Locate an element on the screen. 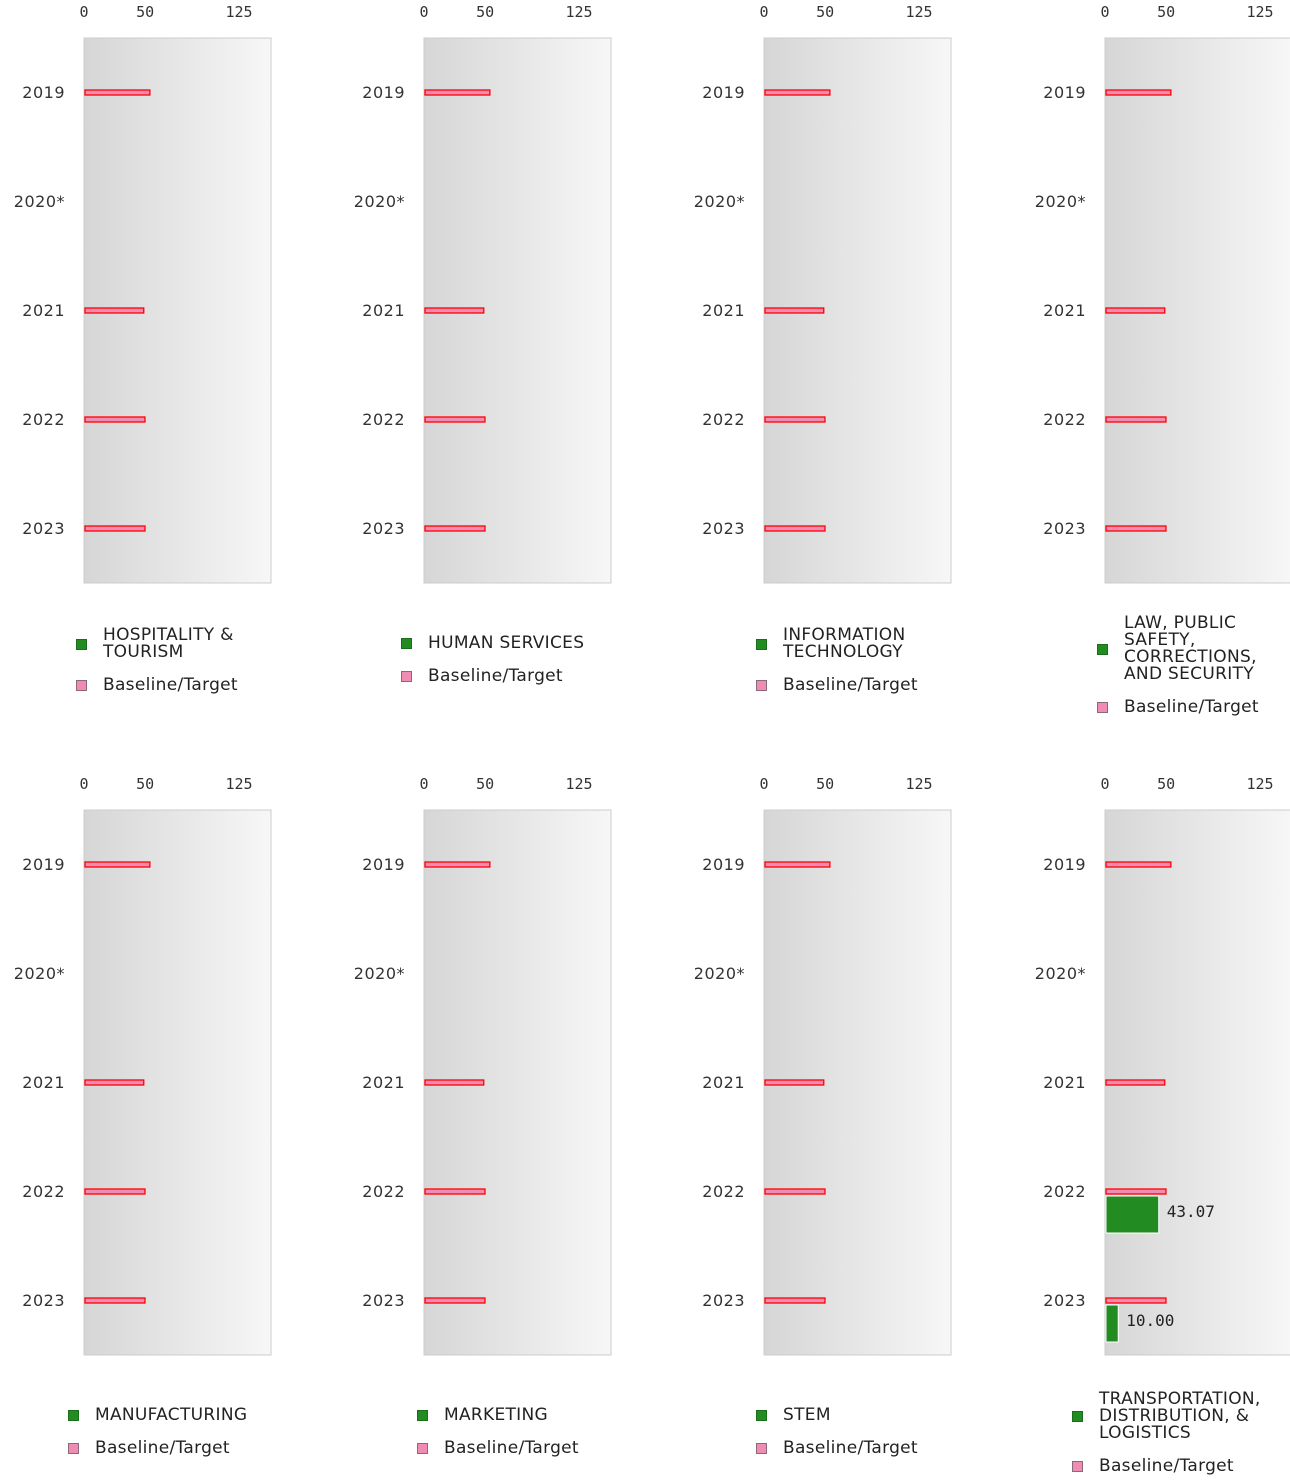 The height and width of the screenshot is (1482, 1290). chart-5: 0 50 125 2019 2020* 2021 2022 2023 is located at coordinates (483, 1065).